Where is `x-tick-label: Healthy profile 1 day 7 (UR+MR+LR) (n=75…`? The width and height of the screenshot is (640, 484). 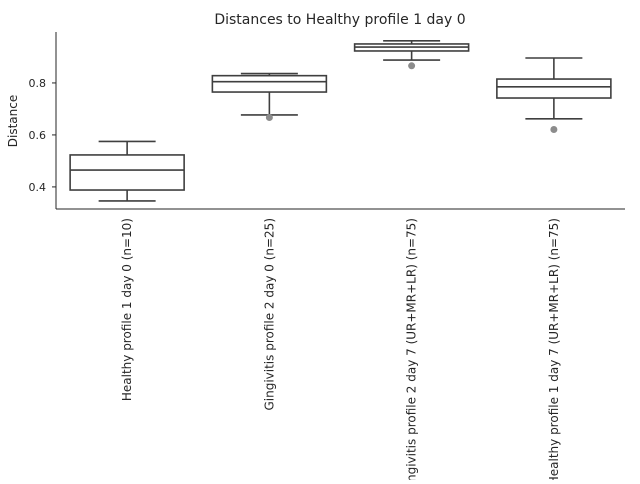
x-tick-label: Healthy profile 1 day 7 (UR+MR+LR) (n=75… is located at coordinates (554, 349).